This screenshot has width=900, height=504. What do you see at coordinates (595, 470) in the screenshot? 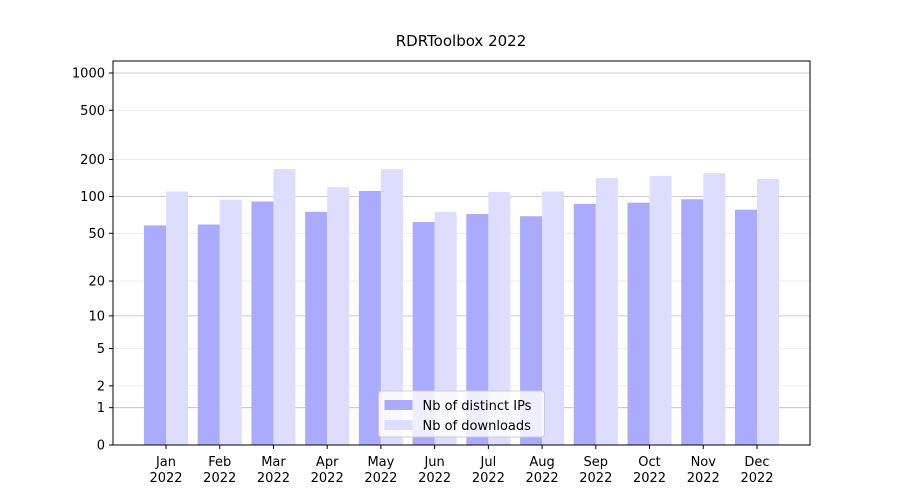
I see `x-tick-label: Sep 2022` at bounding box center [595, 470].